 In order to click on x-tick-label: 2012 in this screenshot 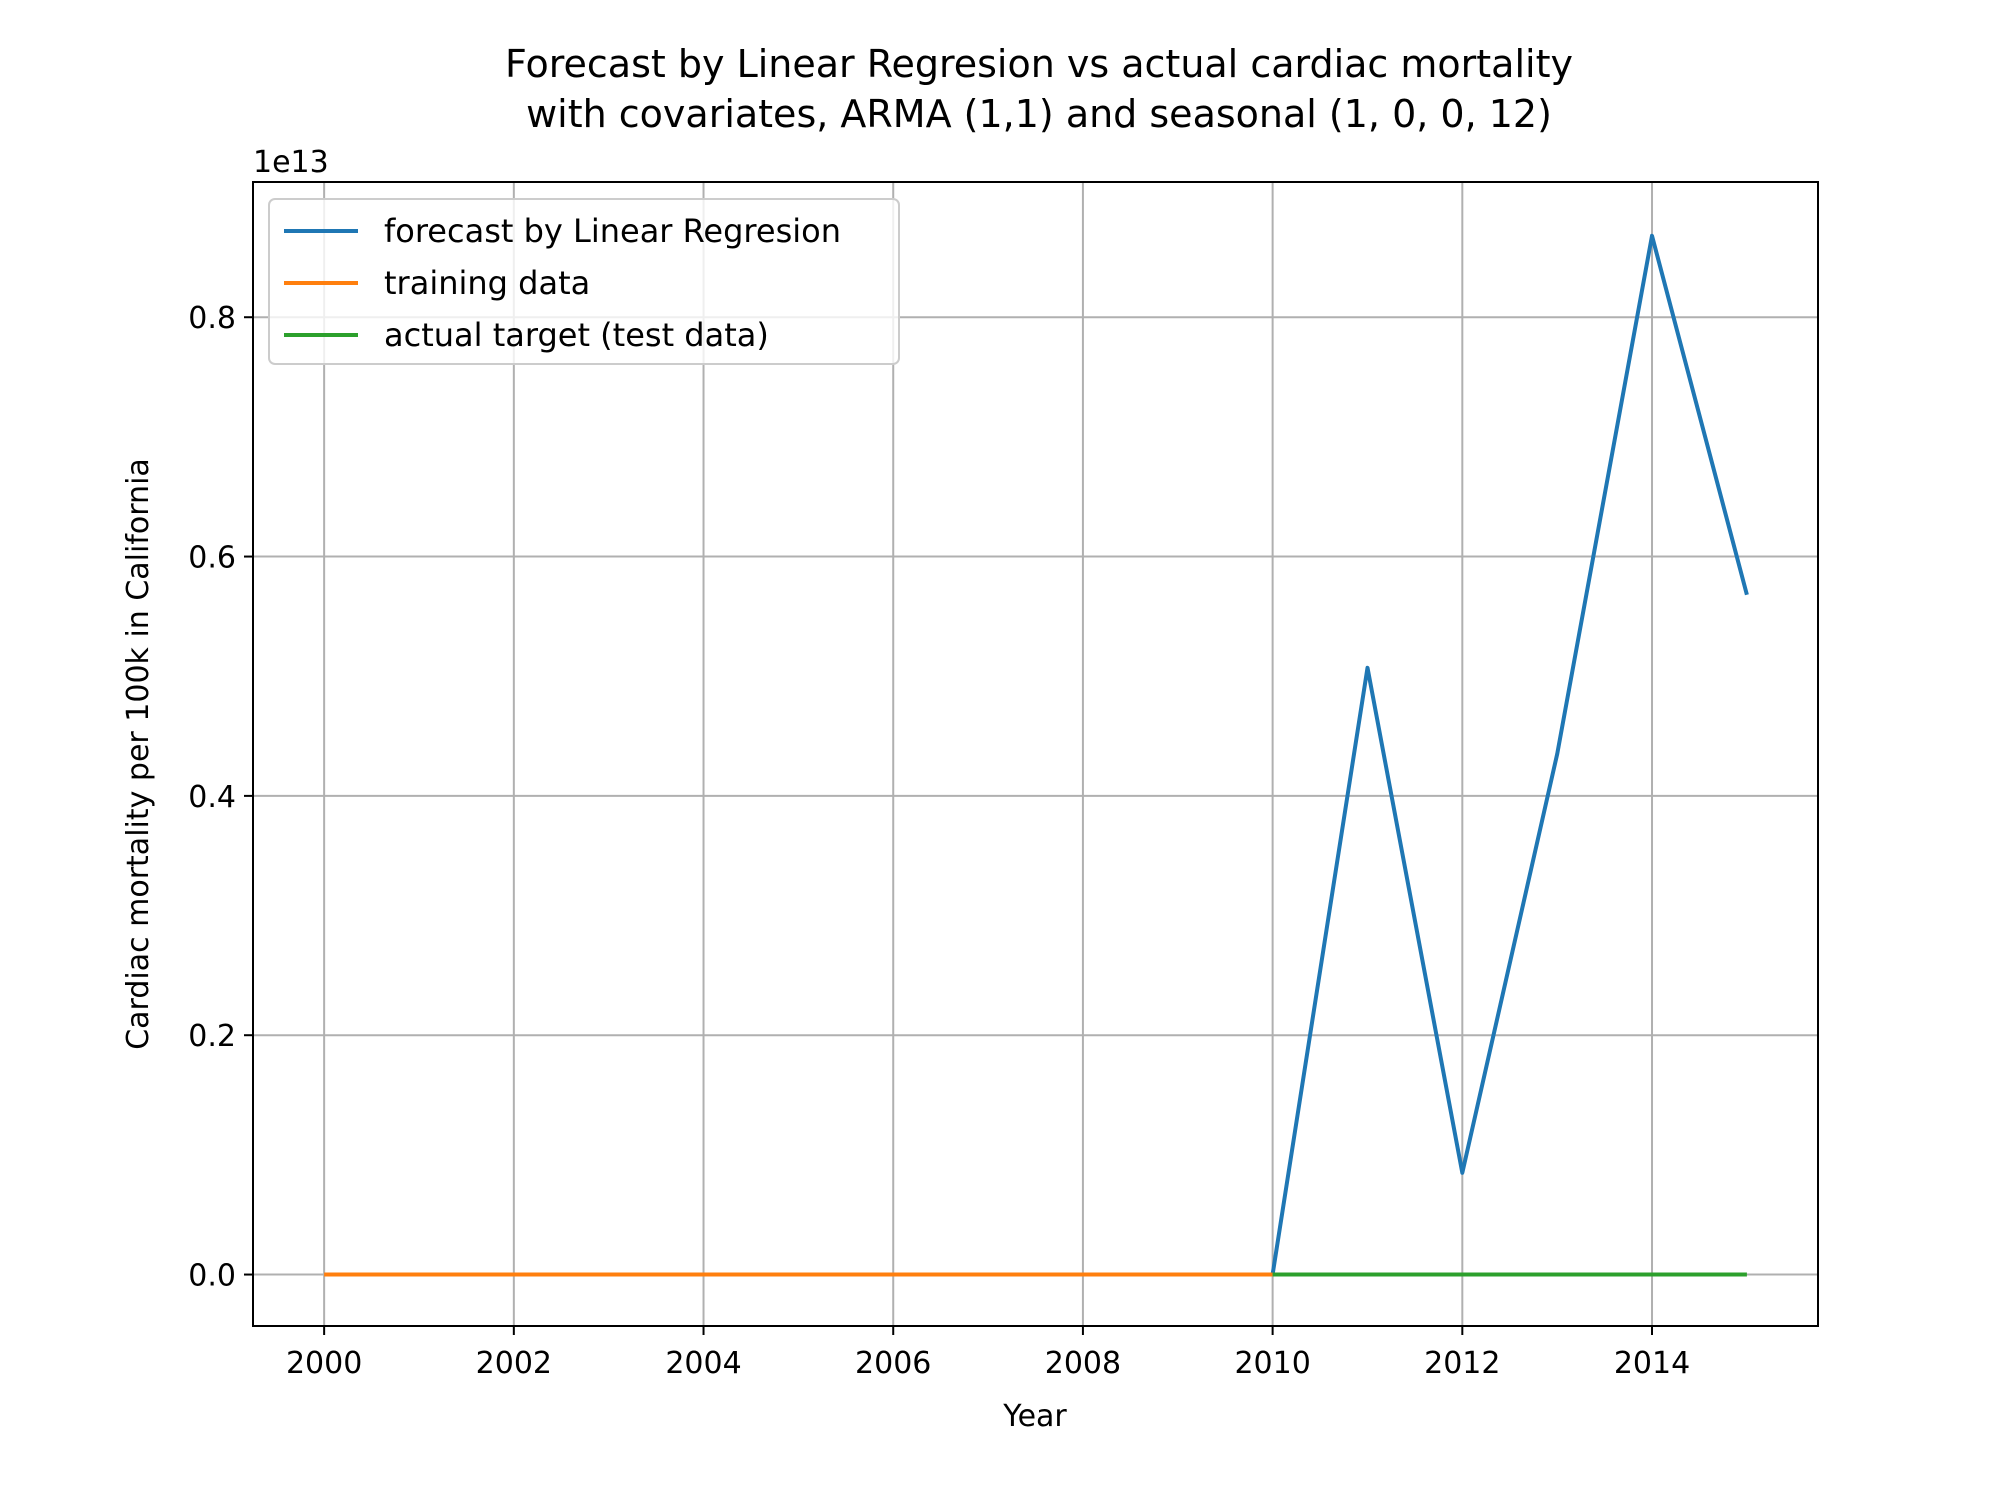, I will do `click(1462, 1363)`.